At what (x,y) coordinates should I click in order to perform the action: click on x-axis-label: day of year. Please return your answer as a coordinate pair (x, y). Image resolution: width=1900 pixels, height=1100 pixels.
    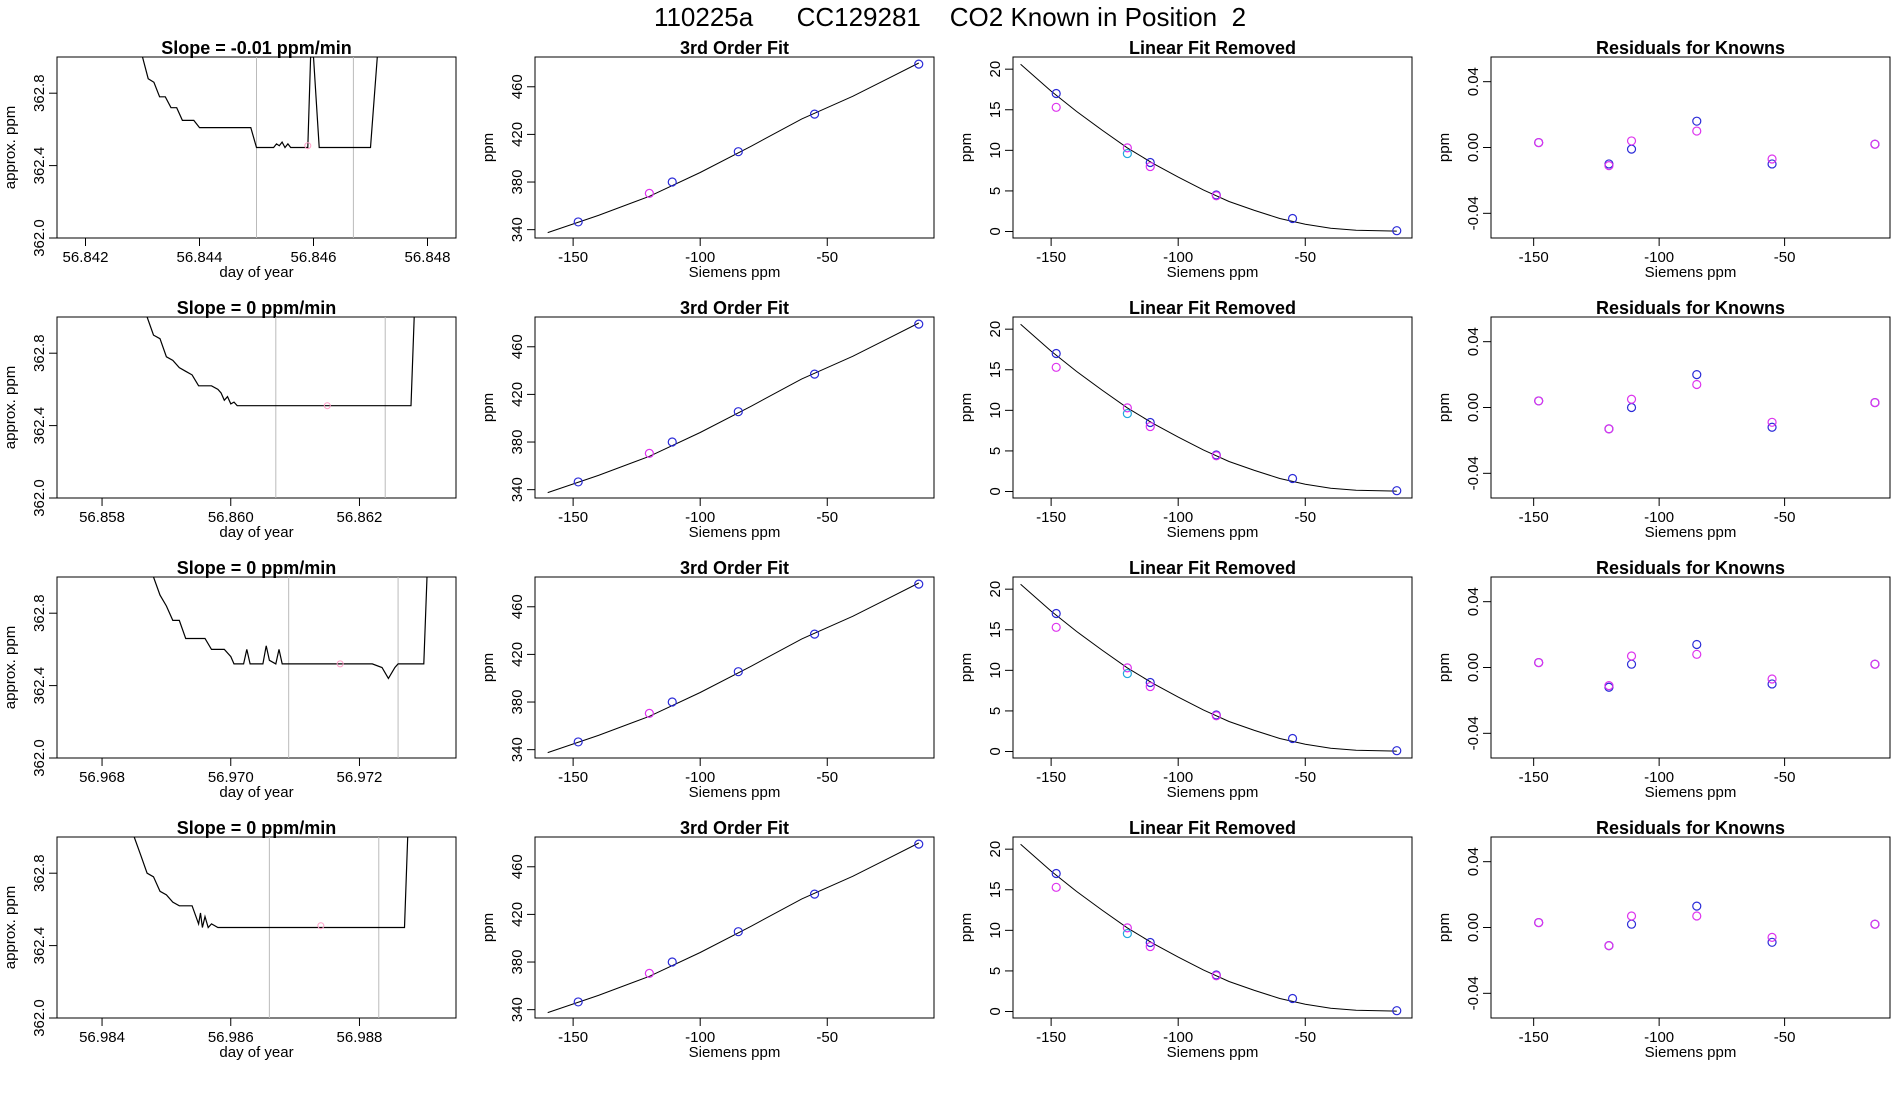
    Looking at the image, I should click on (256, 792).